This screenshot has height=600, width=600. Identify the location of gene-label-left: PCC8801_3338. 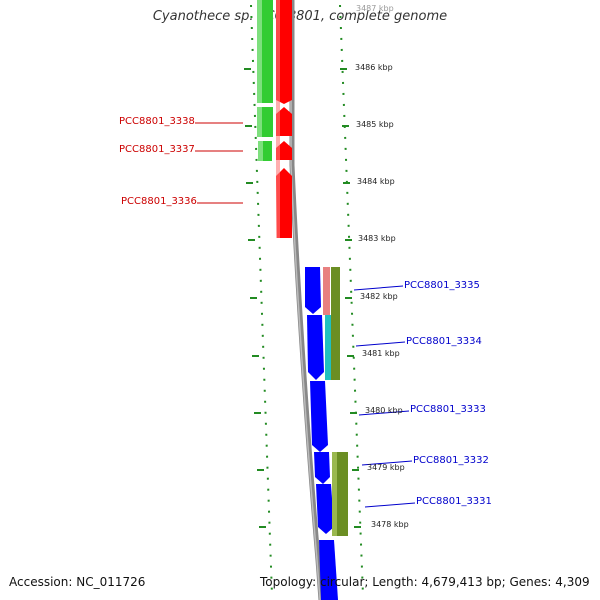
(157, 121).